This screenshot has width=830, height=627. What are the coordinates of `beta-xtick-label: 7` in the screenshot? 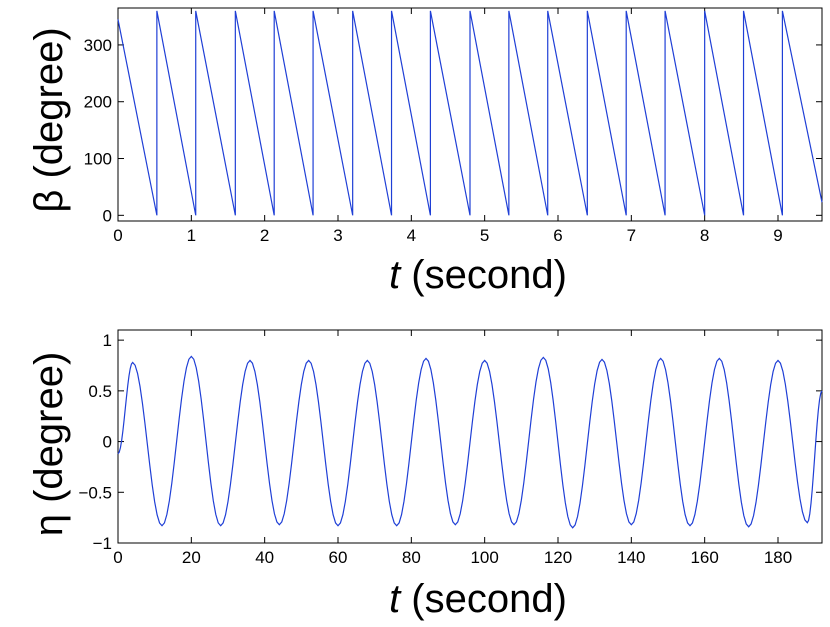 It's located at (631, 235).